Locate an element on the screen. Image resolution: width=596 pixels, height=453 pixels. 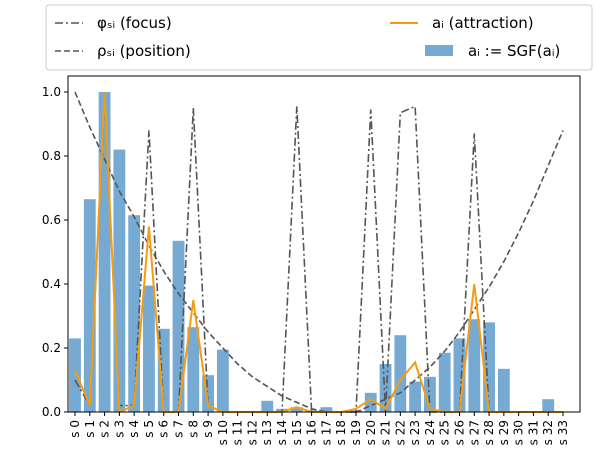
y-tick-label: 0.6 is located at coordinates (51, 220).